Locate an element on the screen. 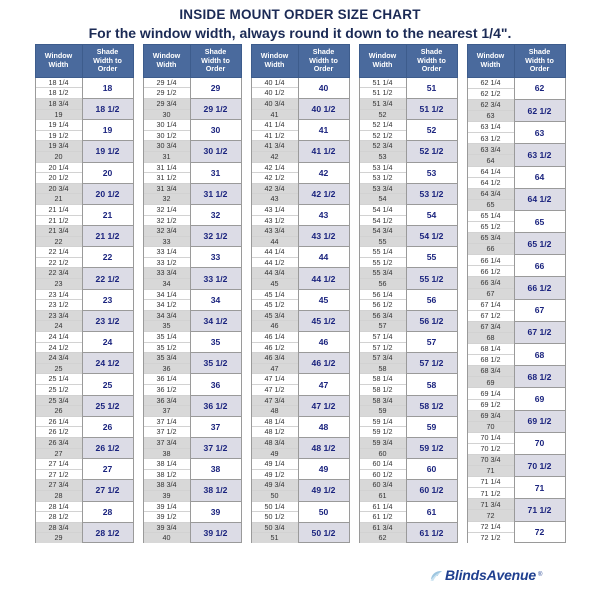  cell-window-width: 18 1/4 is located at coordinates (58, 82).